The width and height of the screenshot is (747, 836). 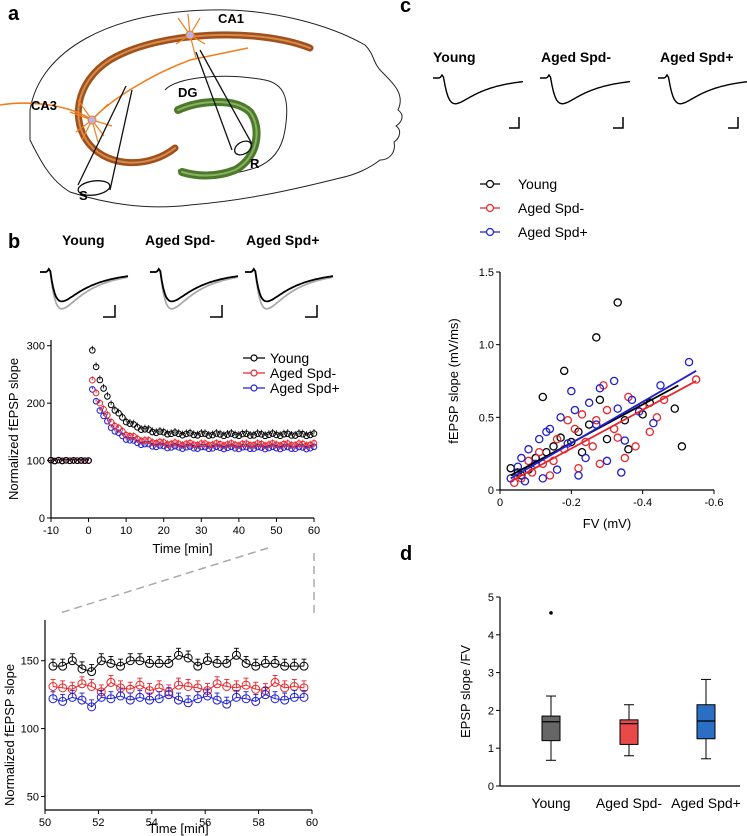 I want to click on c-y-tick-label: 0, so click(x=491, y=491).